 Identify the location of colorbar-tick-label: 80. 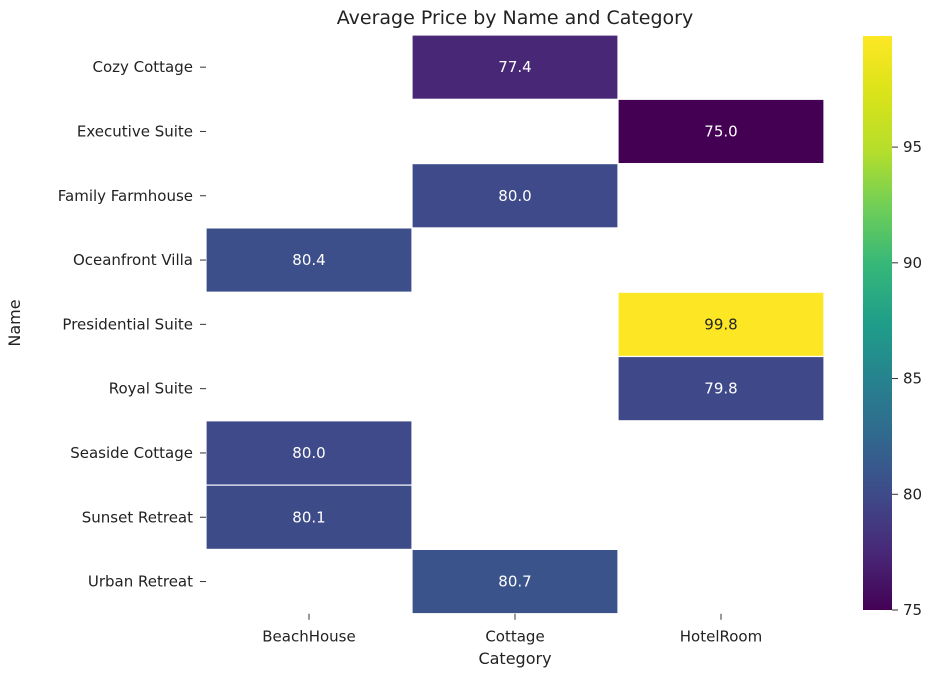
(912, 494).